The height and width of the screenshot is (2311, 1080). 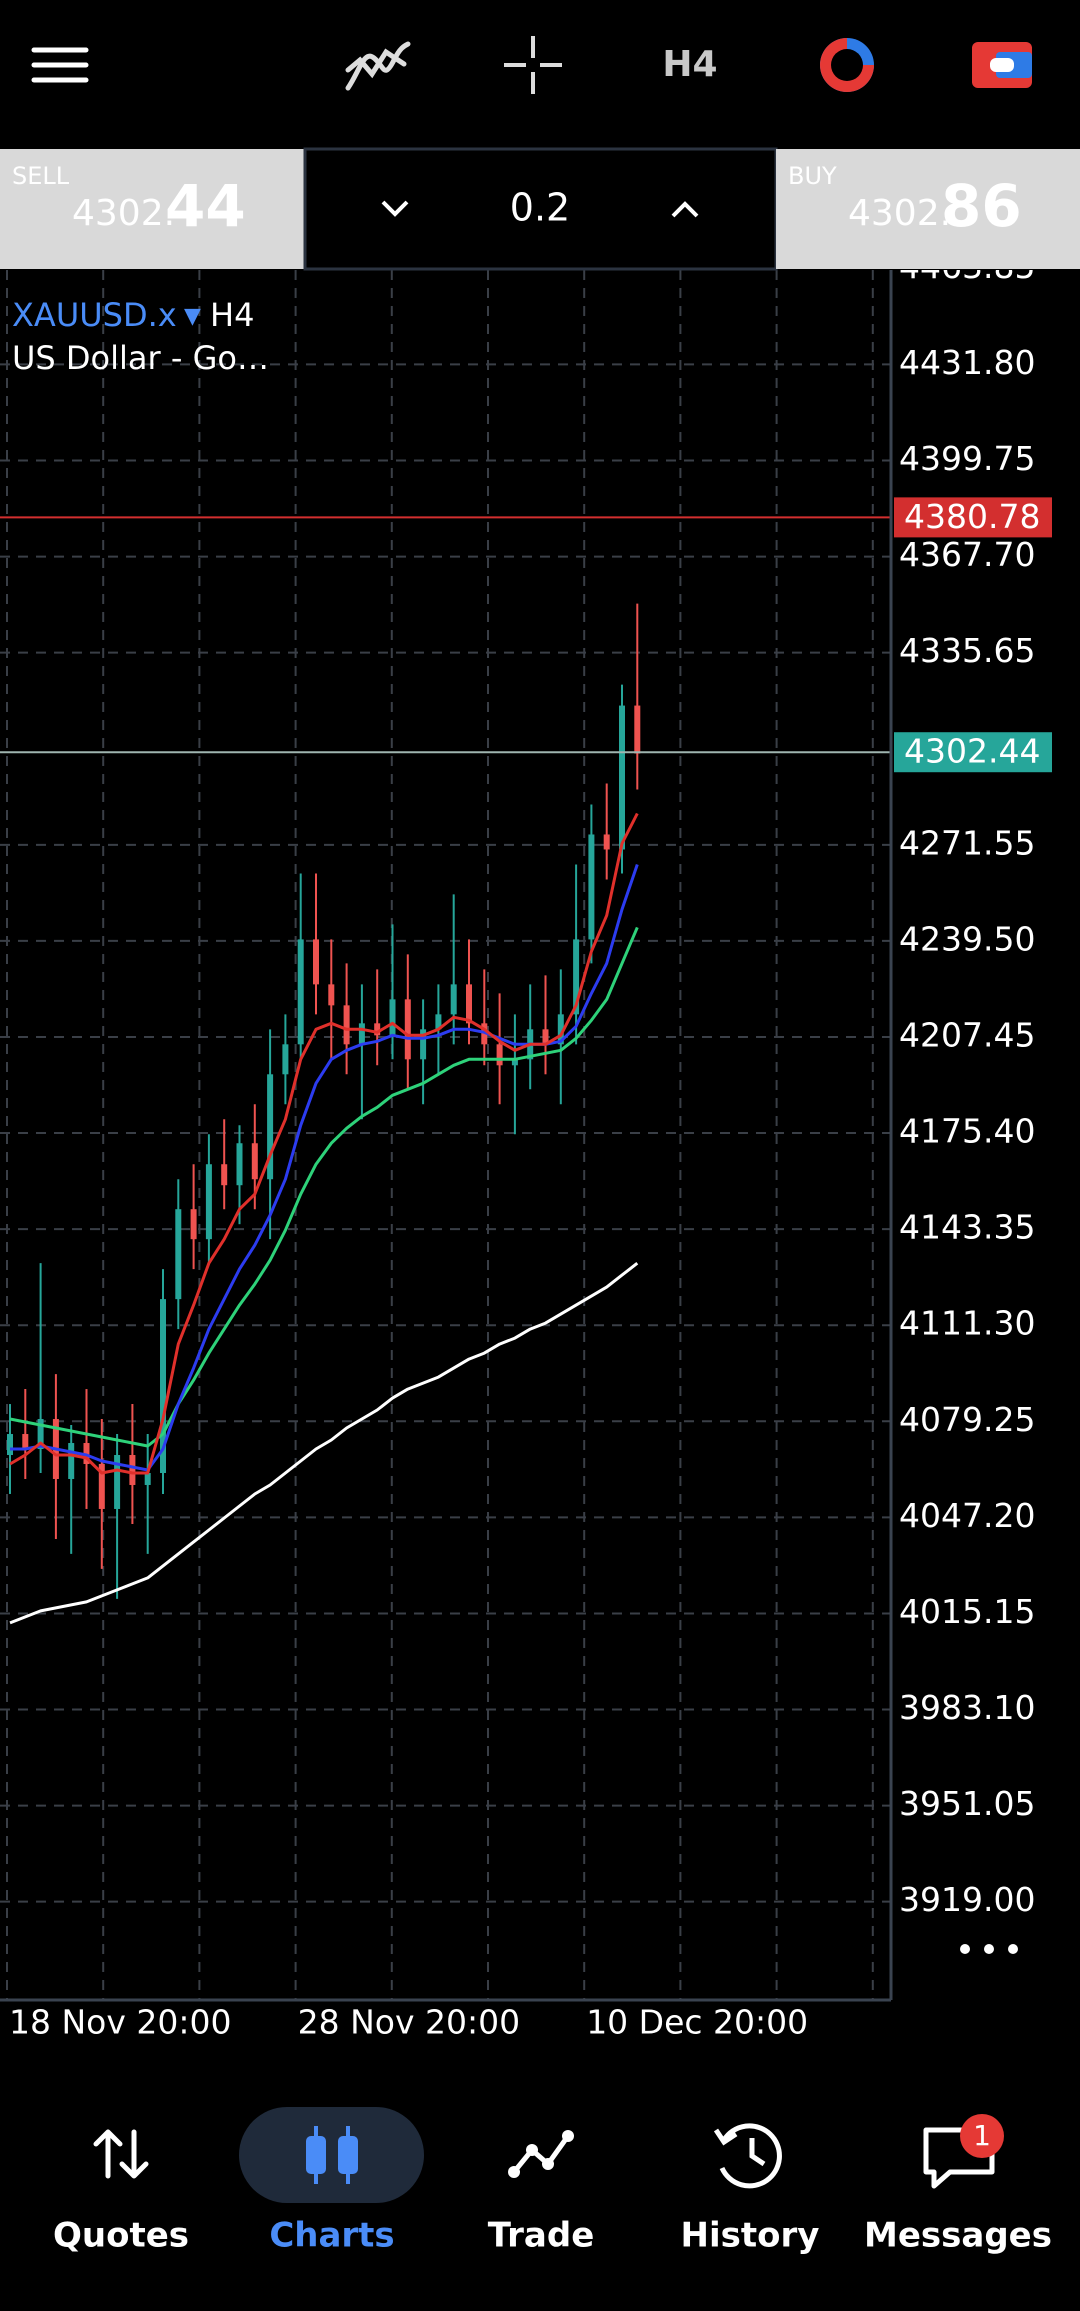 What do you see at coordinates (395, 208) in the screenshot?
I see `volume-decrease` at bounding box center [395, 208].